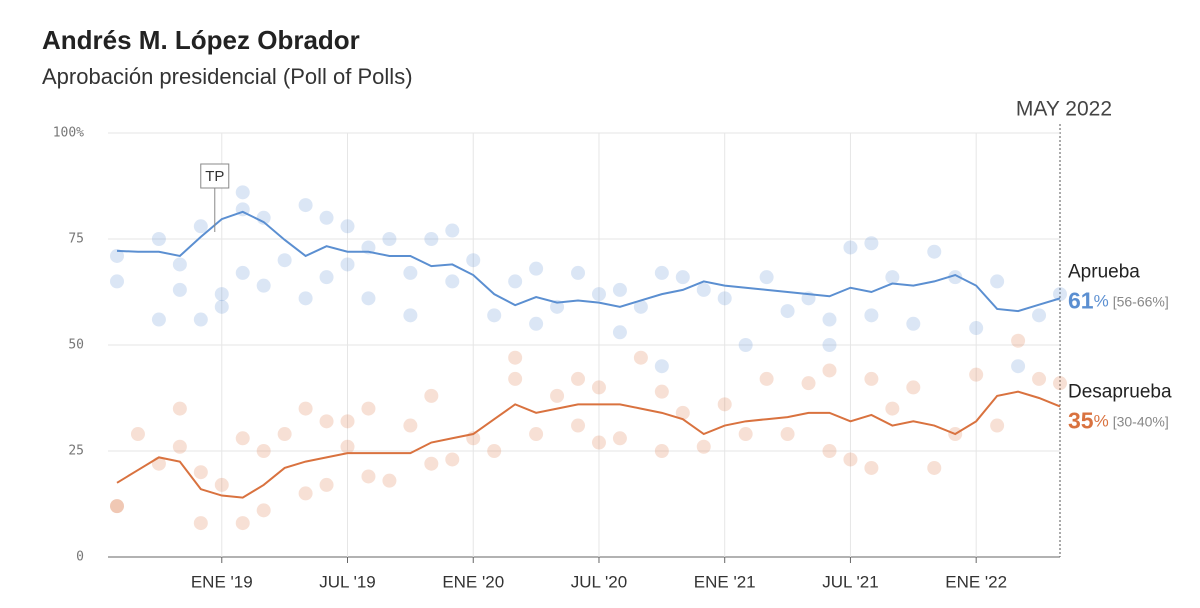  What do you see at coordinates (473, 581) in the screenshot?
I see `x-tick-label: ENE '20` at bounding box center [473, 581].